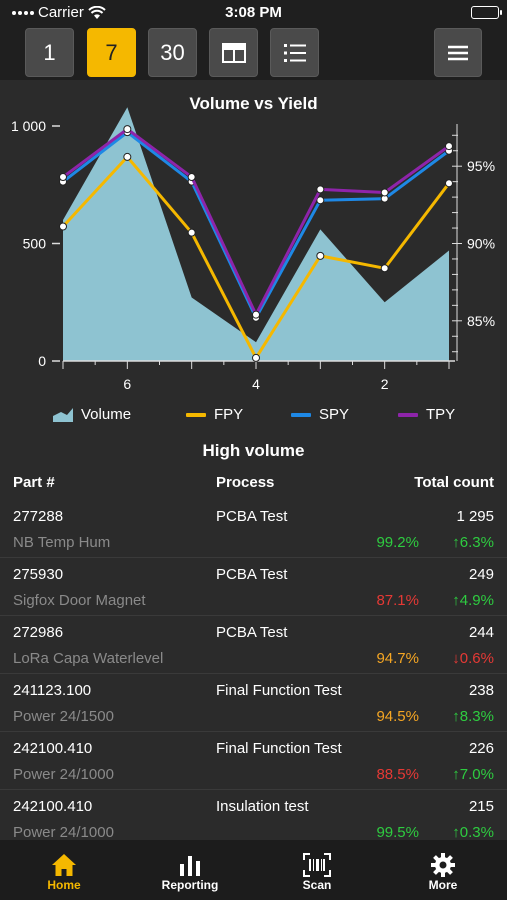  Describe the element at coordinates (38, 516) in the screenshot. I see `part-number: 277288` at that location.